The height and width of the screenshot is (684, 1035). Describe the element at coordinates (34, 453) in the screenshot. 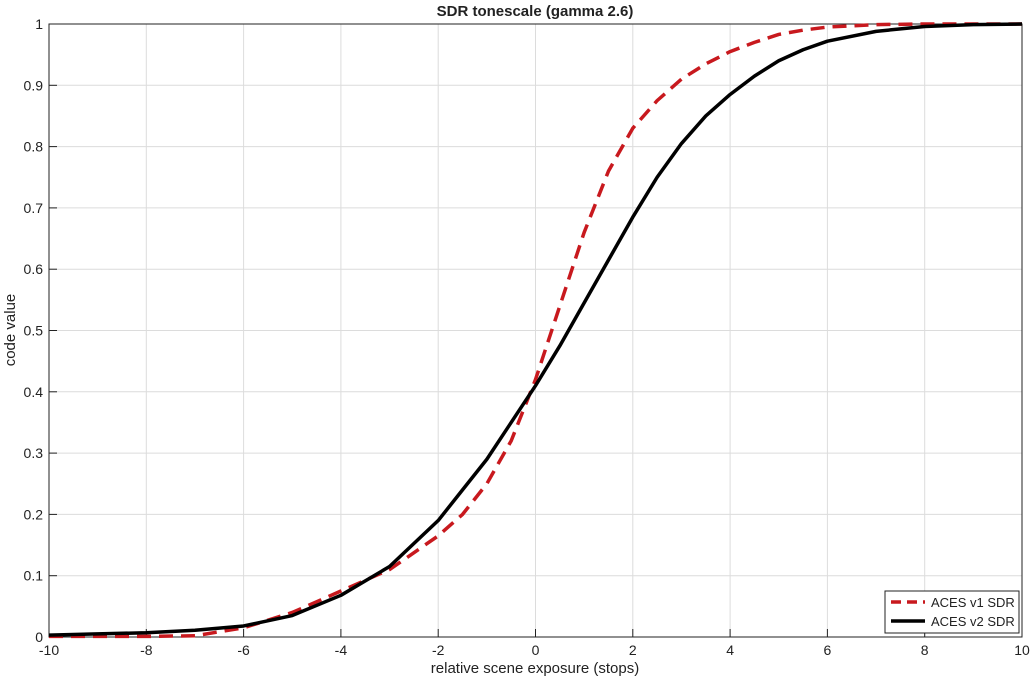

I see `y-tick-label: 0.3` at that location.